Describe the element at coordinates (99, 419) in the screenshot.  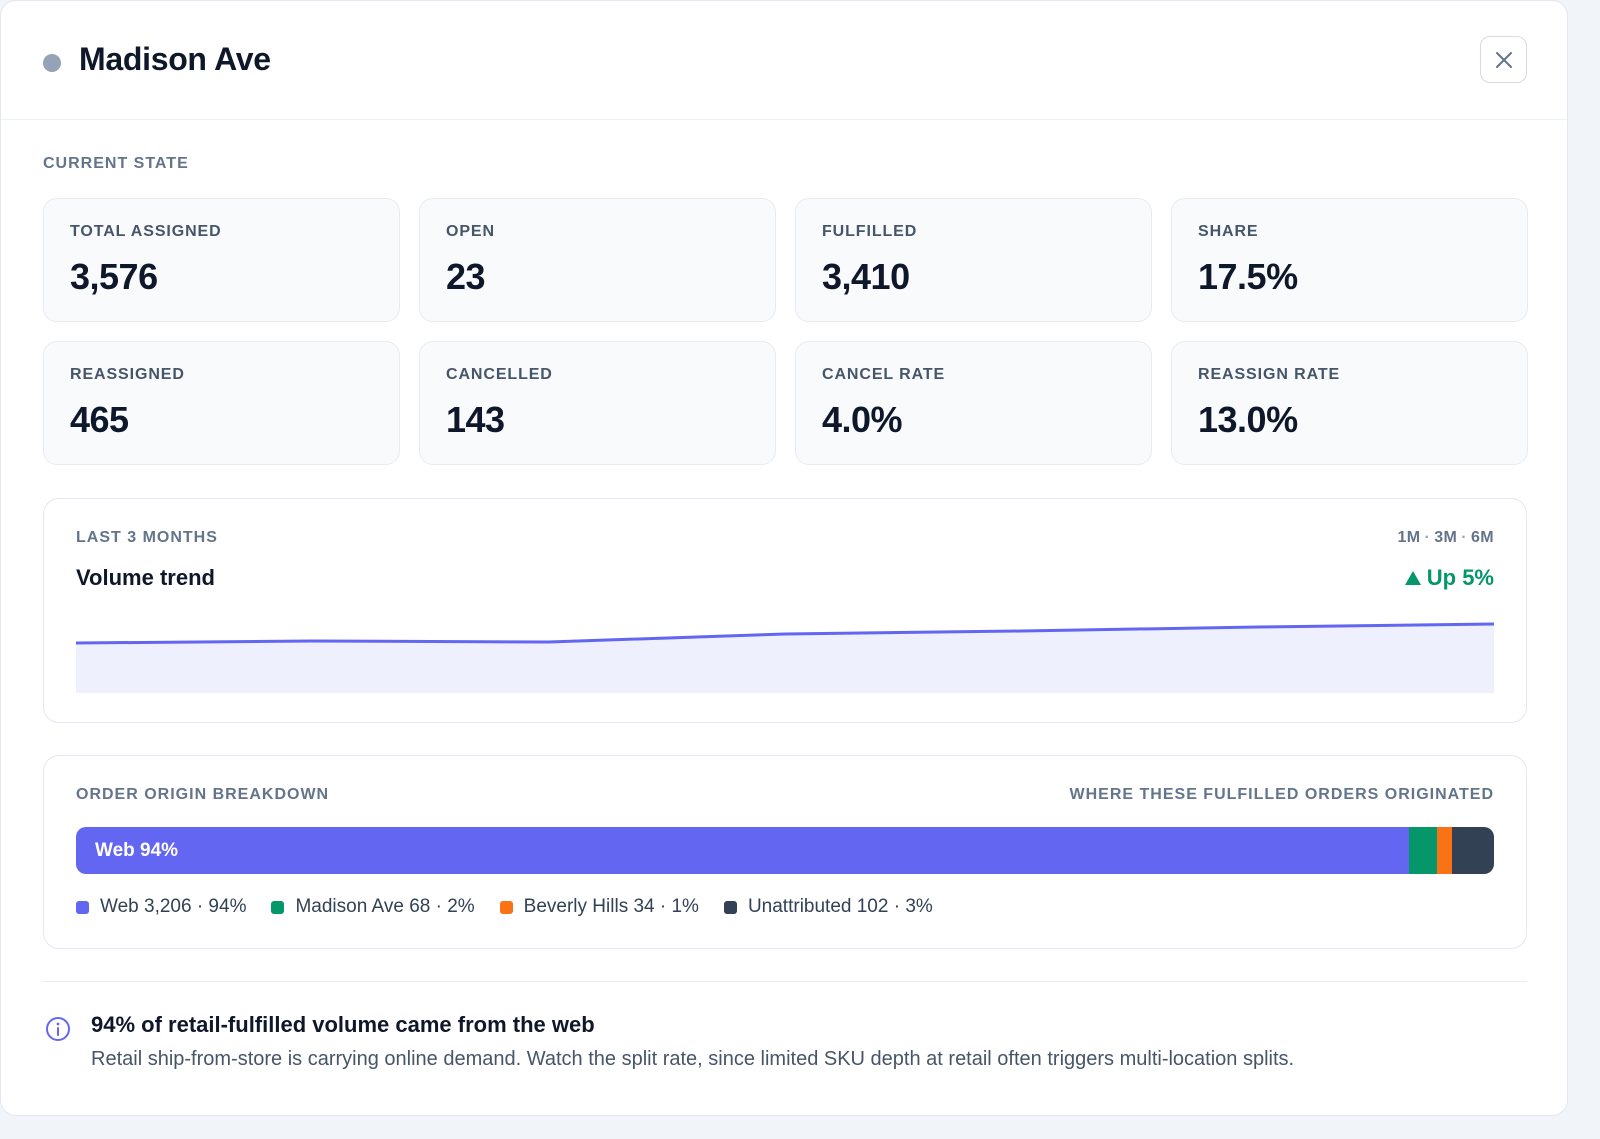
I see `stat-value: 465` at that location.